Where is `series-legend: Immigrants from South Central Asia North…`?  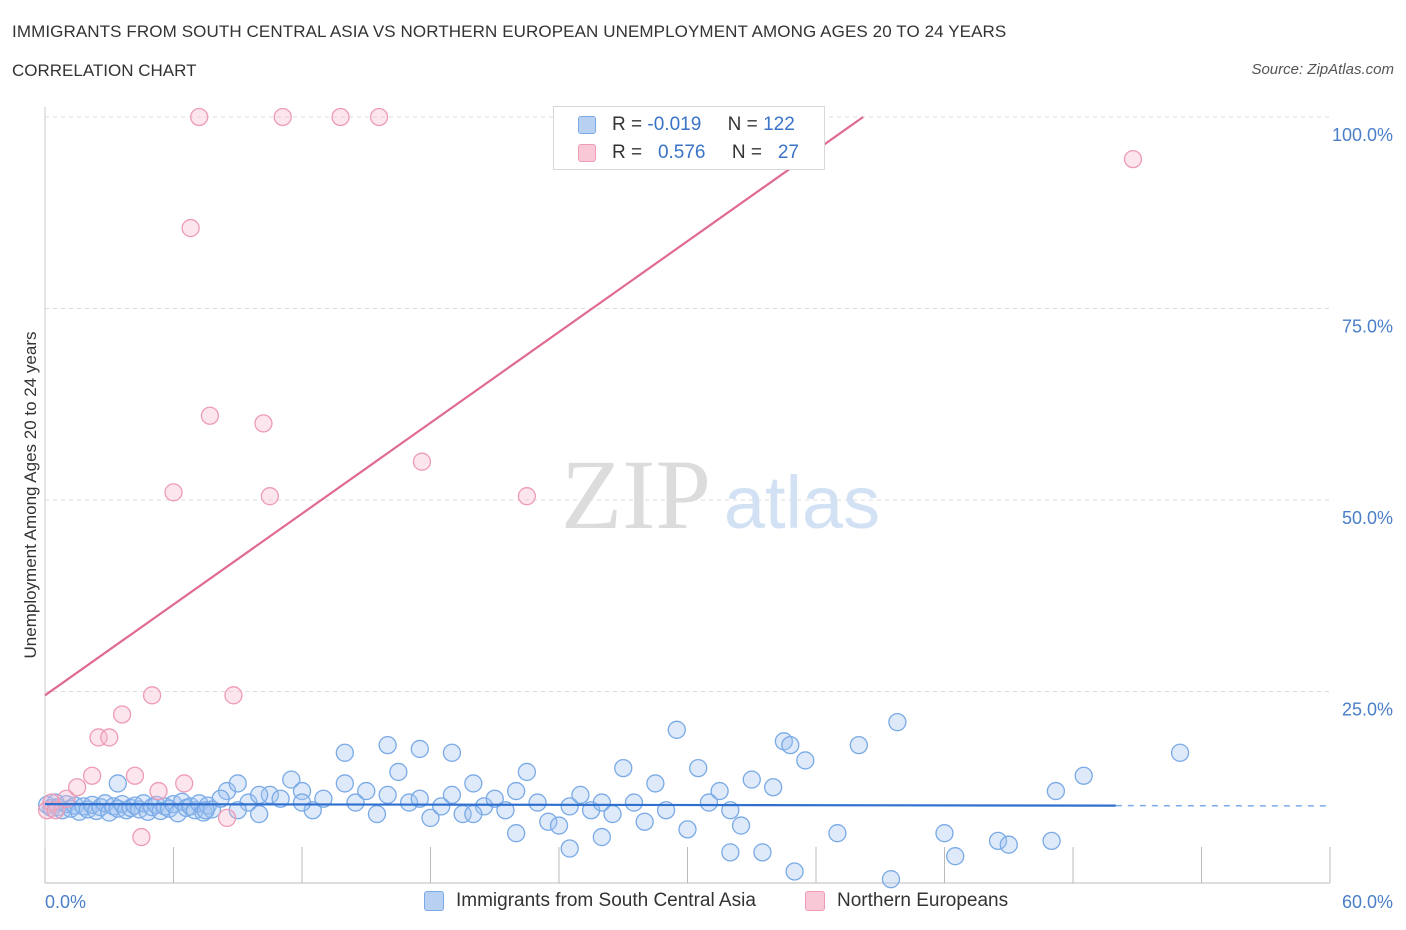 series-legend: Immigrants from South Central Asia North… is located at coordinates (703, 902).